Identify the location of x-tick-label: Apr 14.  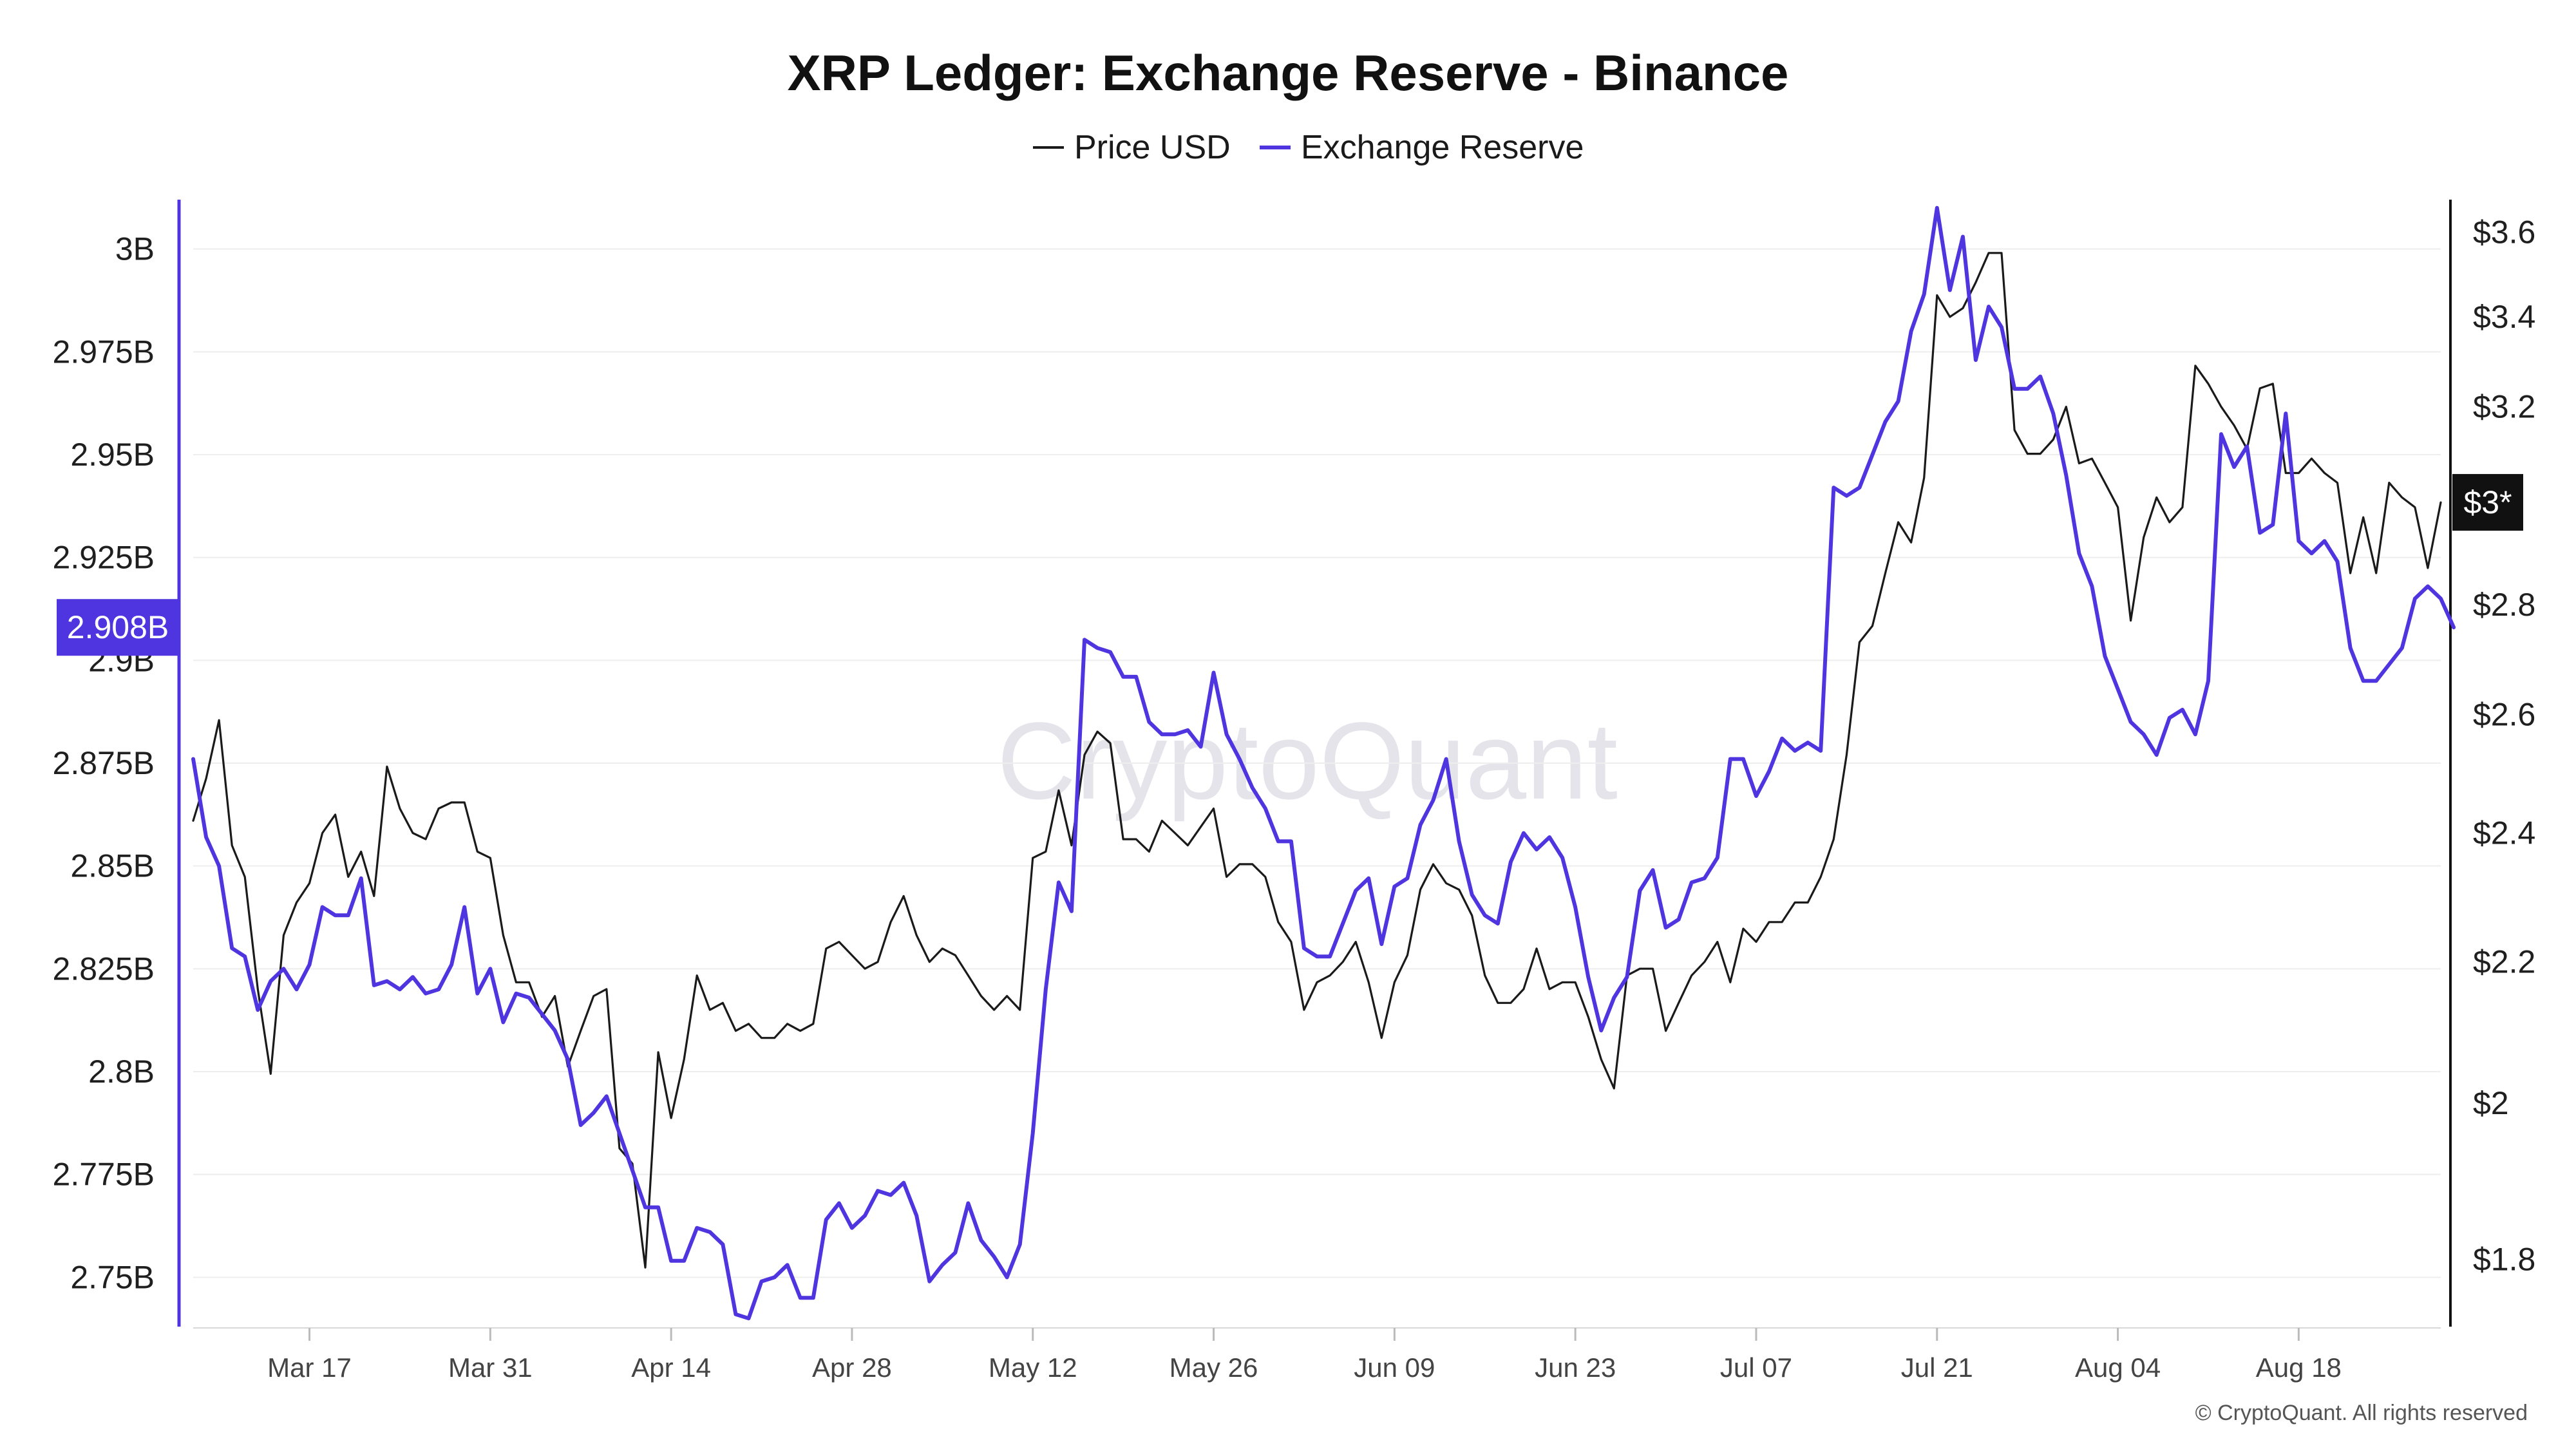
(671, 1368).